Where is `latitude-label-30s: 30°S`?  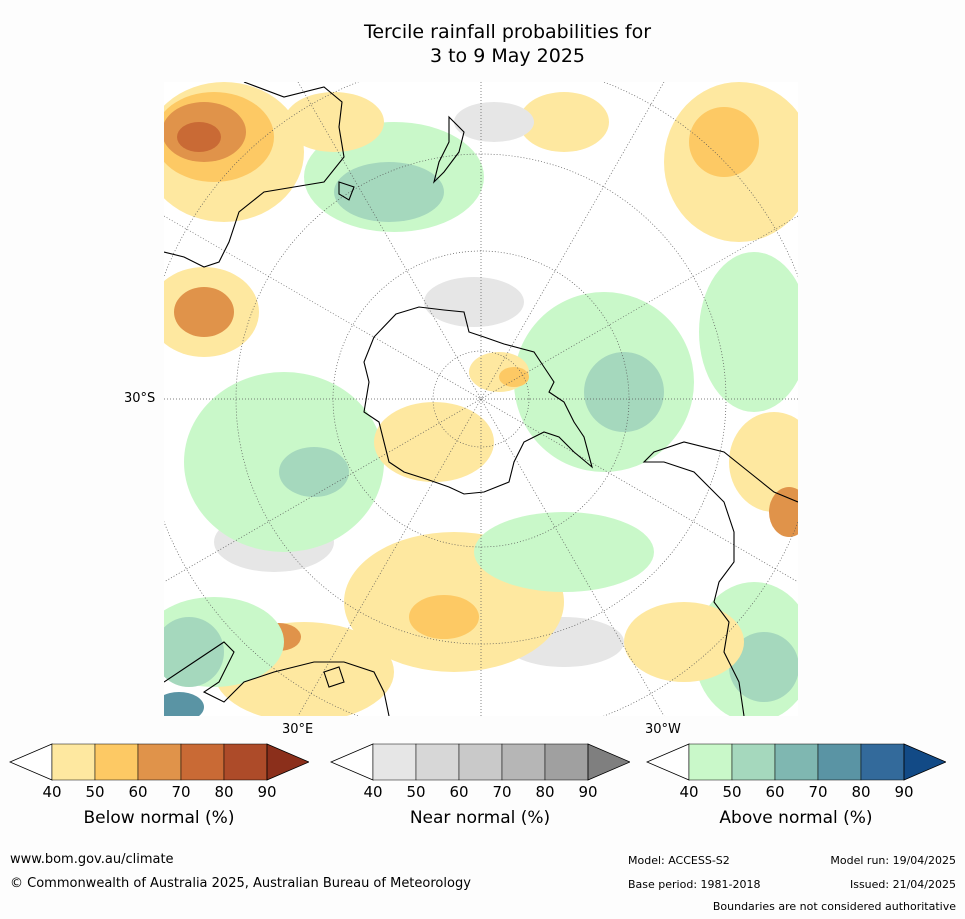
latitude-label-30s: 30°S is located at coordinates (140, 398).